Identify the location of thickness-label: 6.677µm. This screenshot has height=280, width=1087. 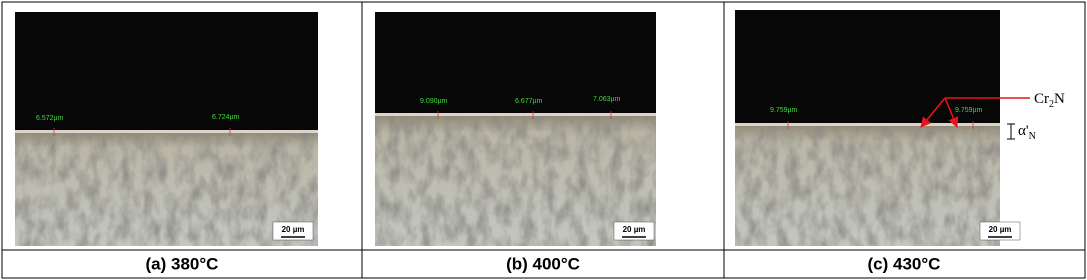
(529, 101).